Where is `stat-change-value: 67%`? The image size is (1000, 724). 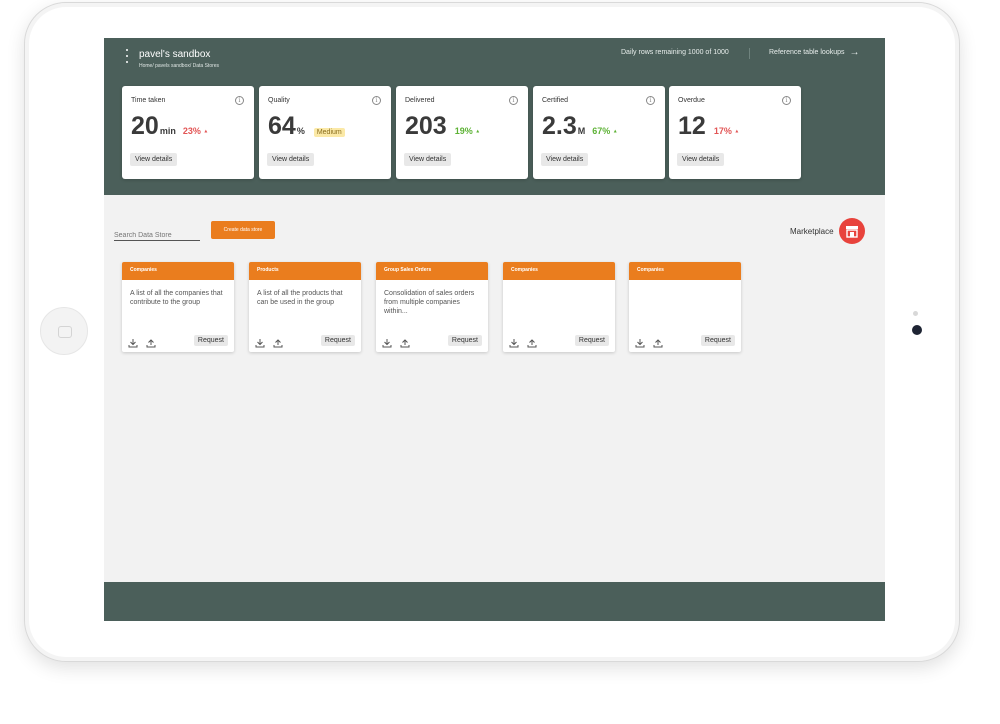
stat-change-value: 67% is located at coordinates (601, 131).